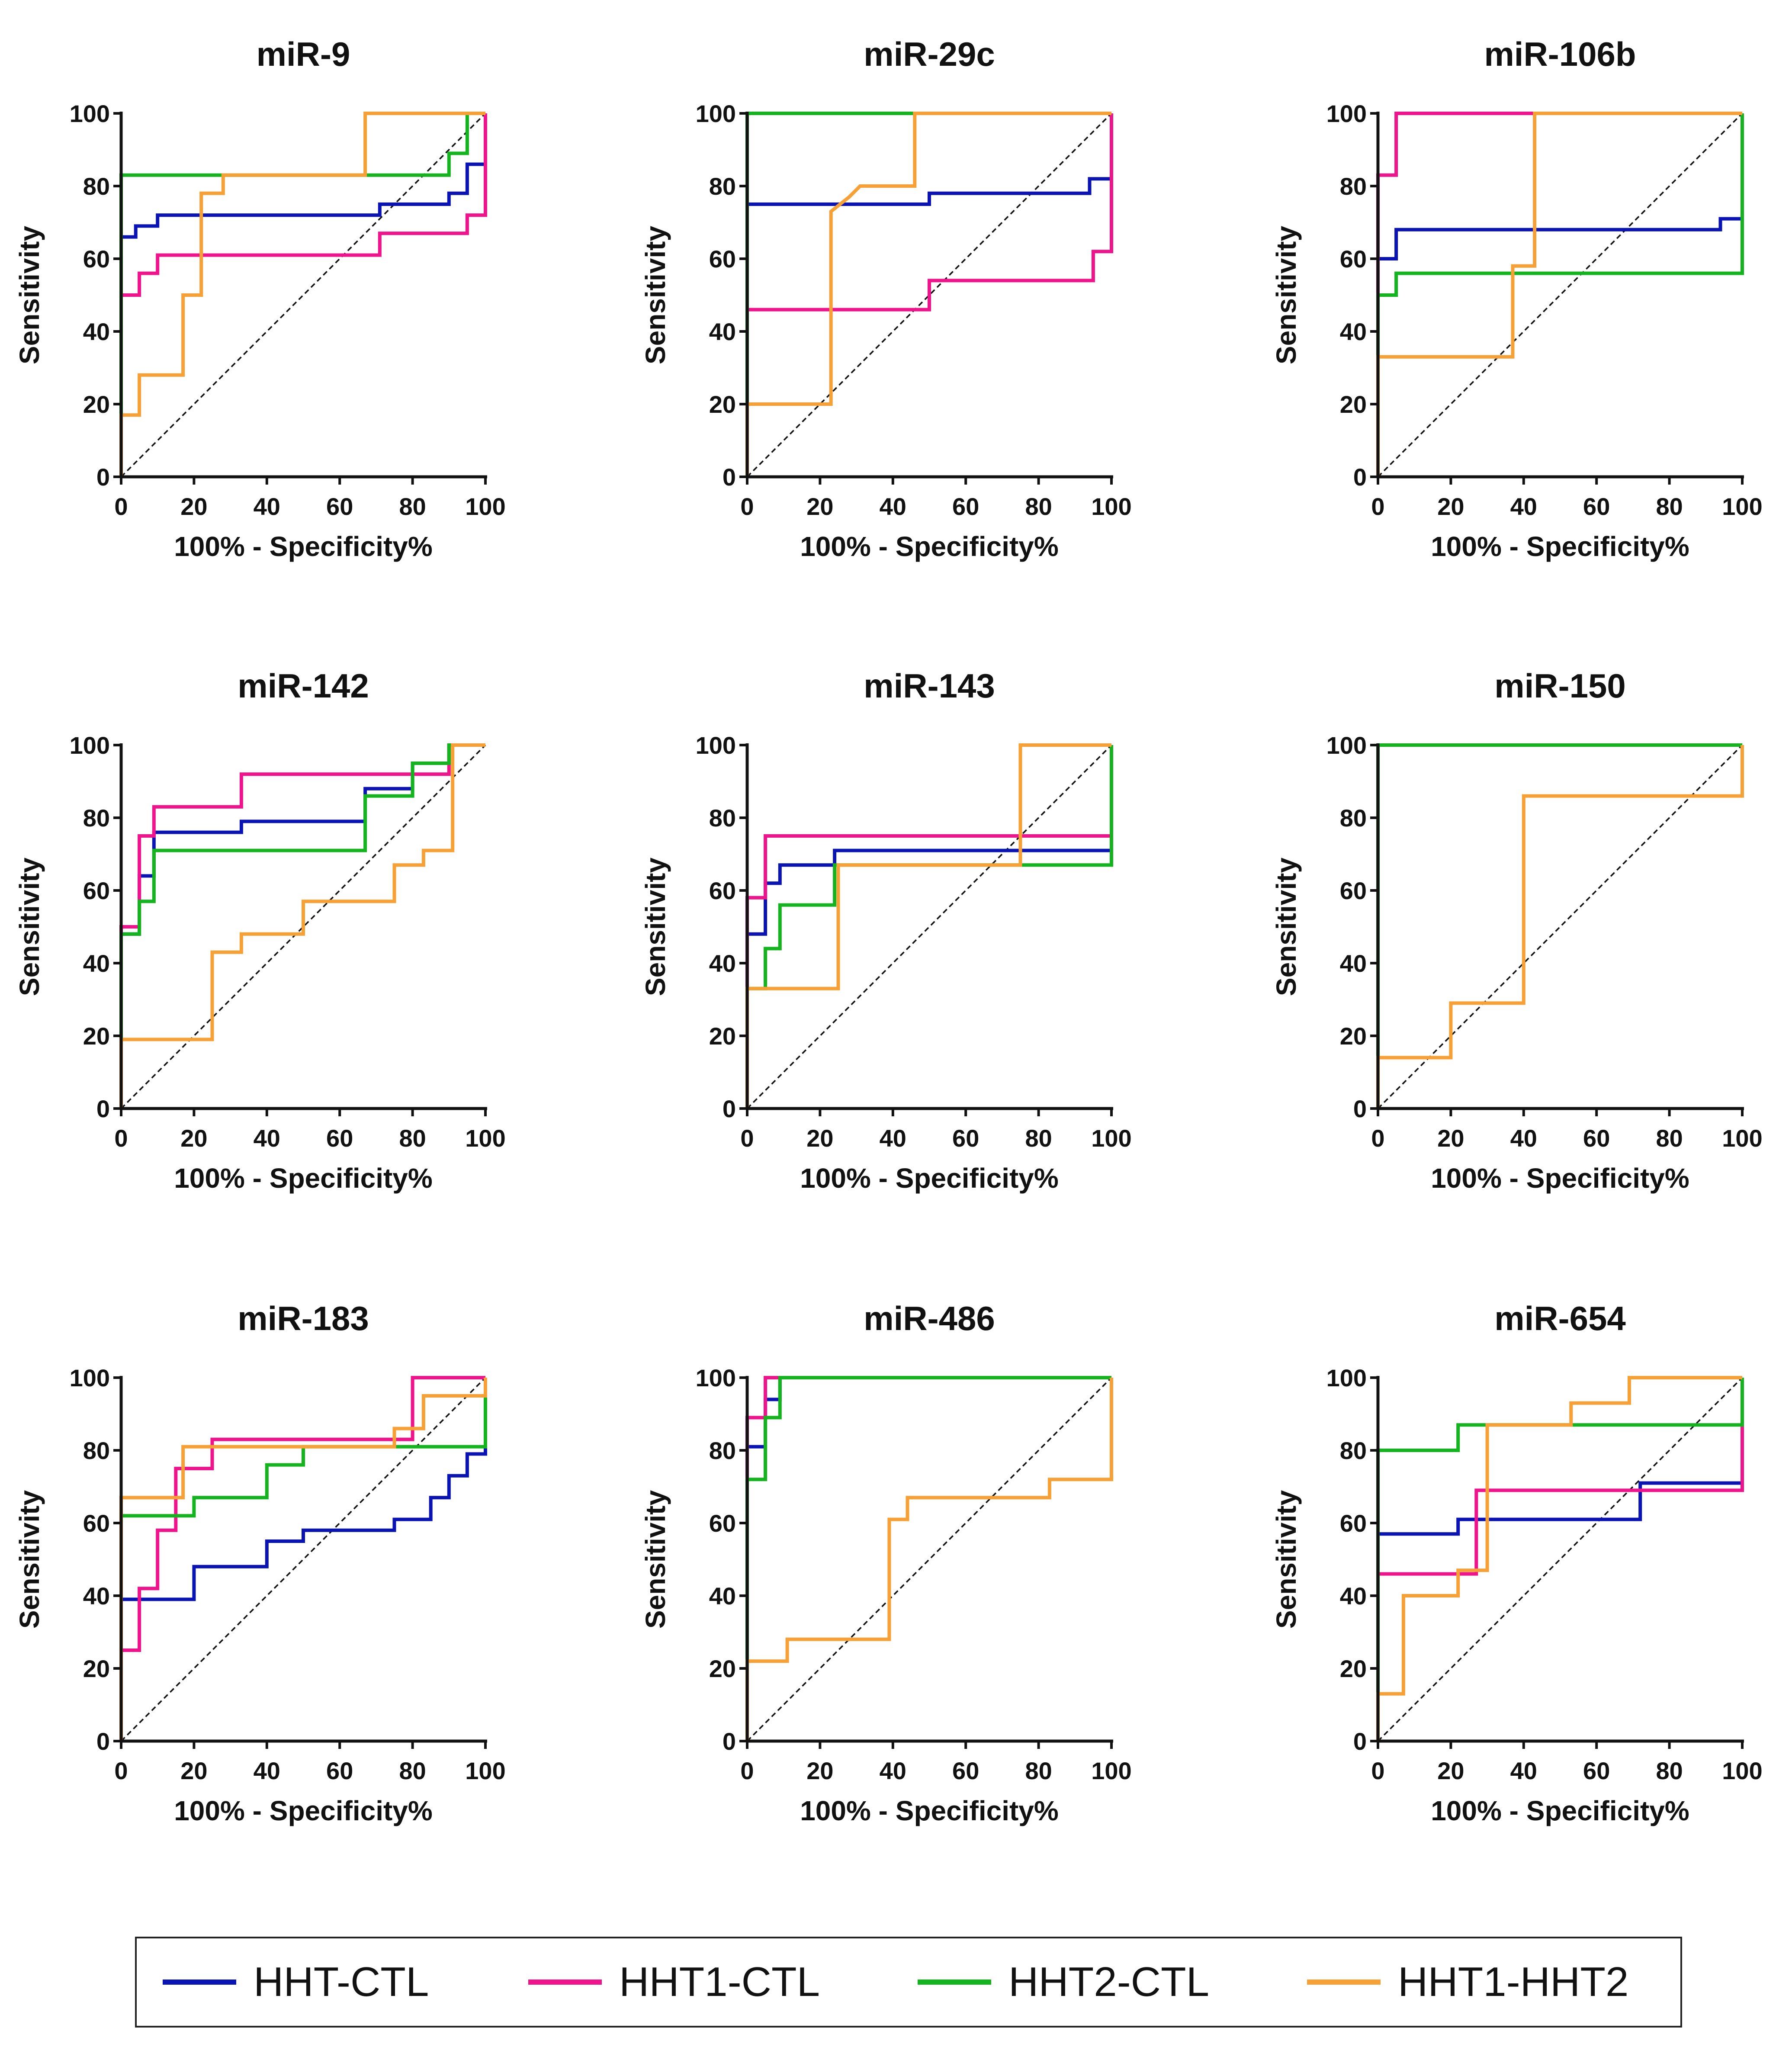 This screenshot has width=1792, height=2047. What do you see at coordinates (722, 1036) in the screenshot?
I see `y-tick-label-mir-143: 20` at bounding box center [722, 1036].